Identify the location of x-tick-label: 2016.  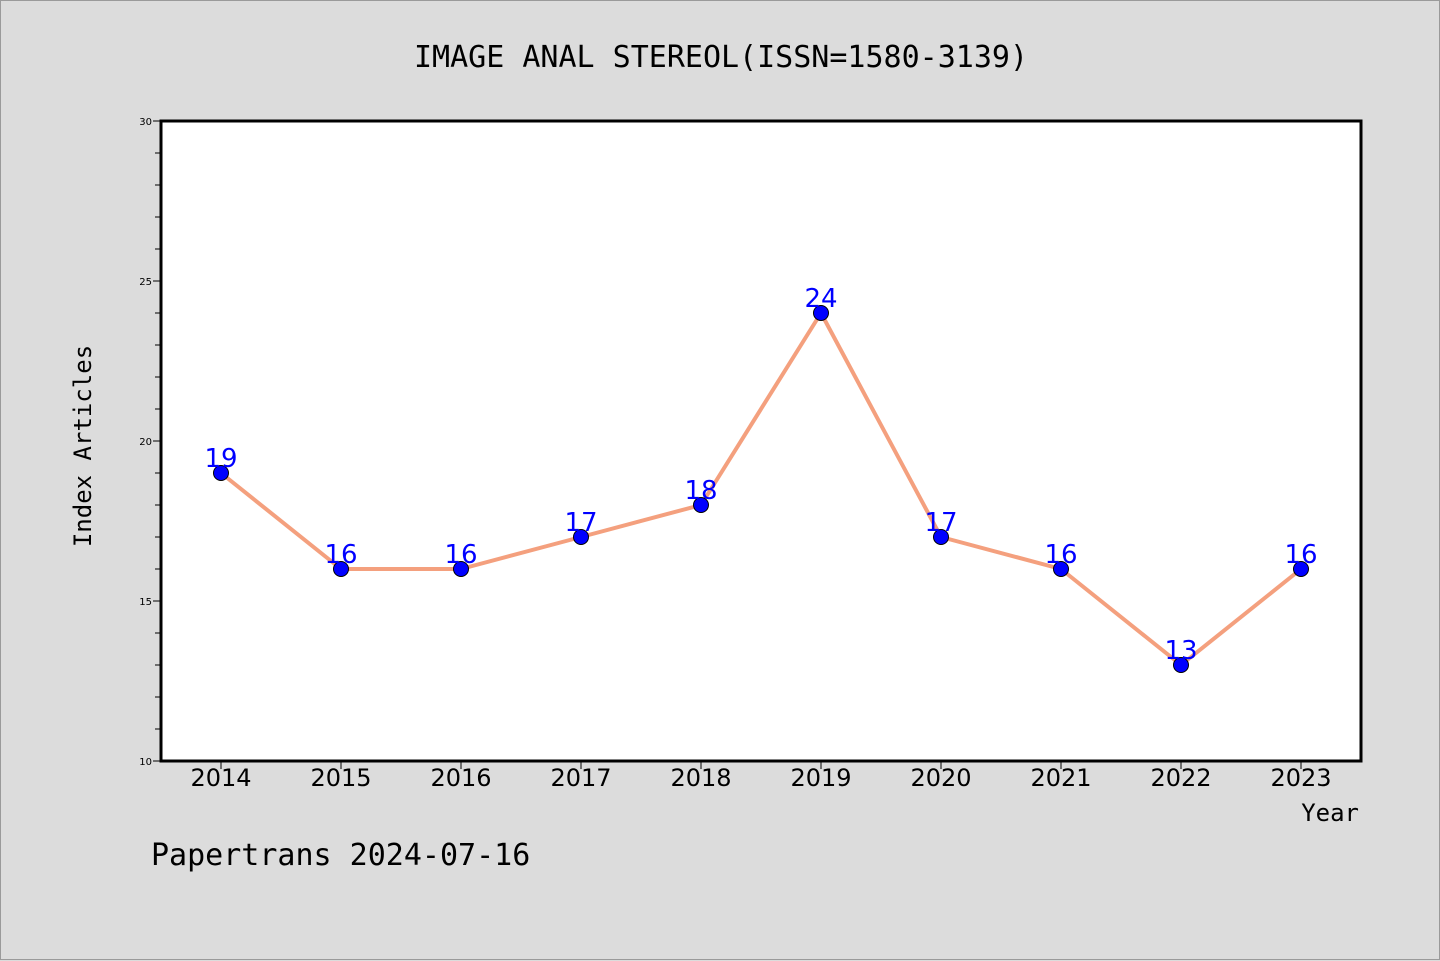
(460, 778).